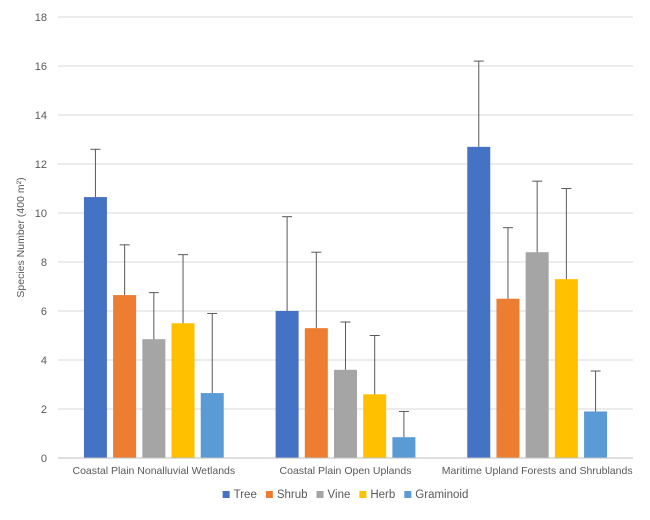  I want to click on legend: Tree Shrub Vine Herb Graminoid, so click(345, 495).